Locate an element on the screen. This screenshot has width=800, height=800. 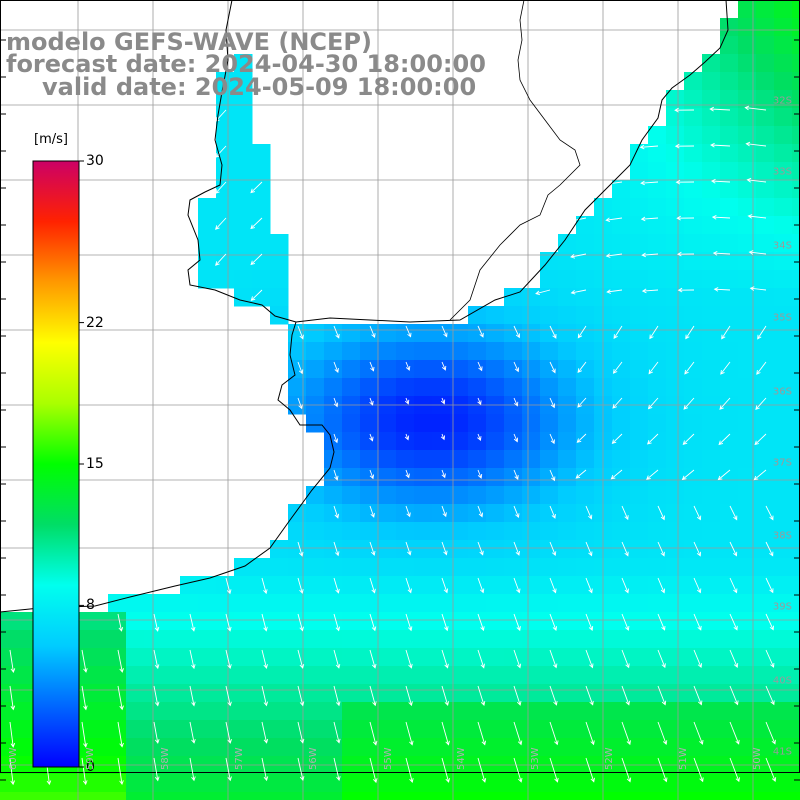
longitude-label: 60W is located at coordinates (13, 758).